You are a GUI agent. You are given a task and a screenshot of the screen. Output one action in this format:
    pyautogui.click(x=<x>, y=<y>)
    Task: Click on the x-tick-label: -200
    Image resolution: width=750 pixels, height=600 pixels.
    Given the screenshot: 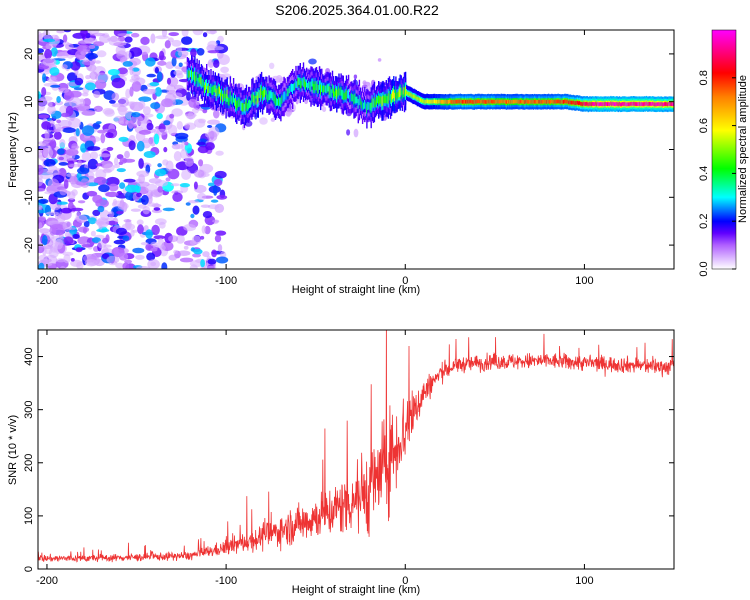 What is the action you would take?
    pyautogui.click(x=47, y=281)
    